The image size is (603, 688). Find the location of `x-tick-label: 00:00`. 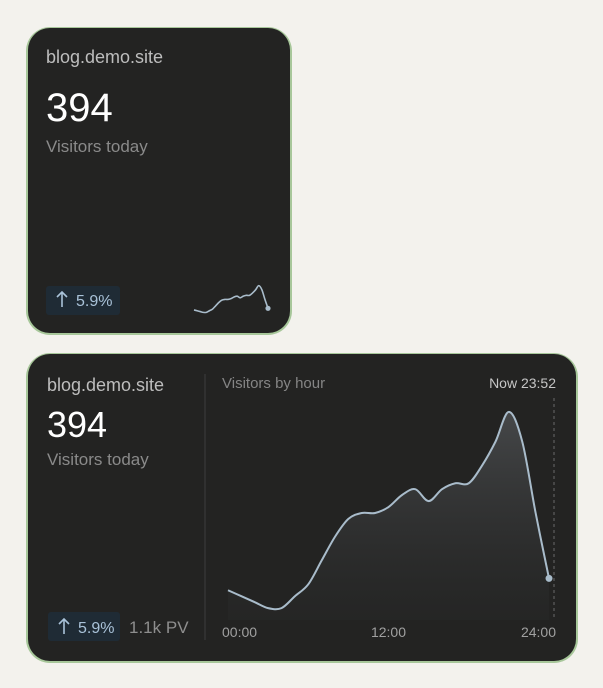

x-tick-label: 00:00 is located at coordinates (239, 632).